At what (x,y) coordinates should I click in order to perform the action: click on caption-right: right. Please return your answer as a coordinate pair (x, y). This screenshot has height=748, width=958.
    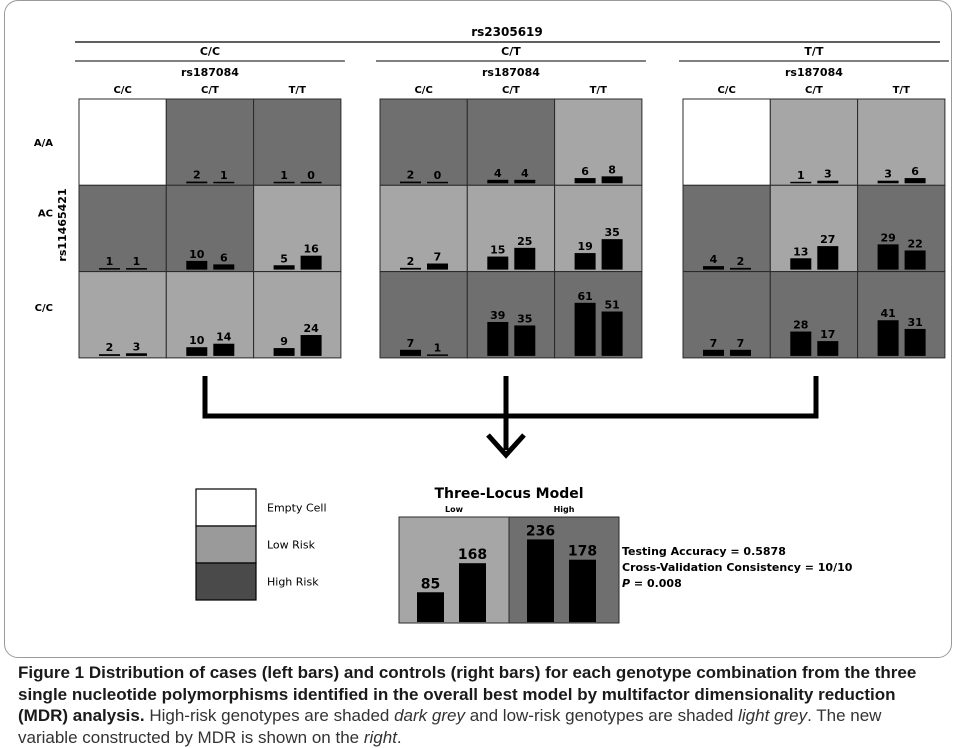
    Looking at the image, I should click on (380, 737).